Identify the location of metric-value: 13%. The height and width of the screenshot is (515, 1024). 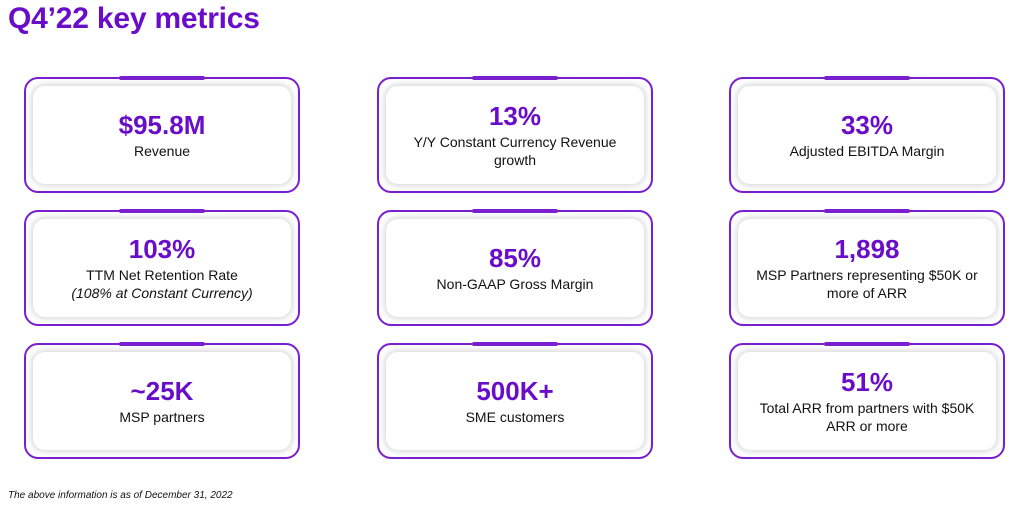
(515, 116).